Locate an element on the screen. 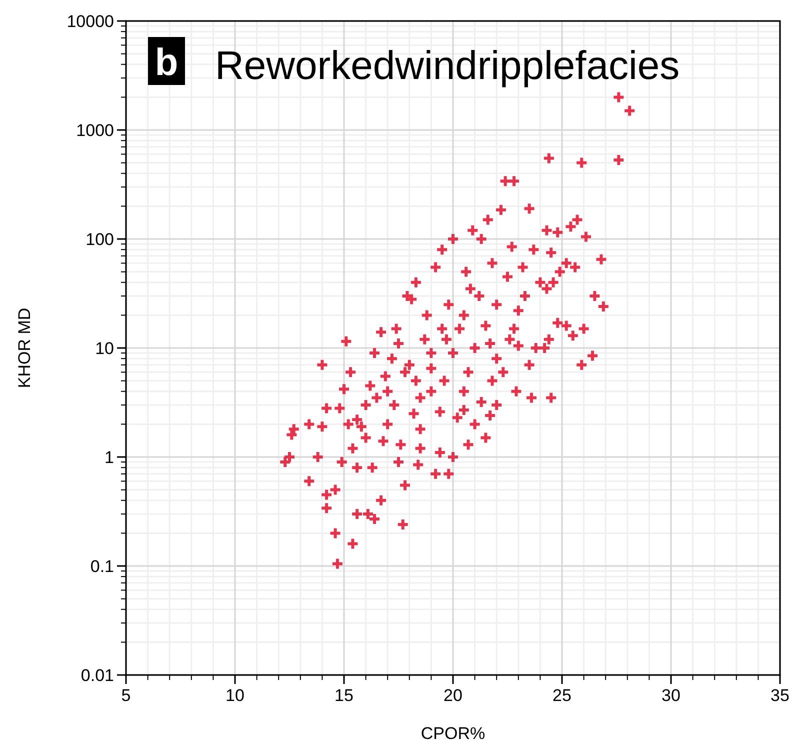 The height and width of the screenshot is (749, 795). y-tick-label: 10 is located at coordinates (104, 348).